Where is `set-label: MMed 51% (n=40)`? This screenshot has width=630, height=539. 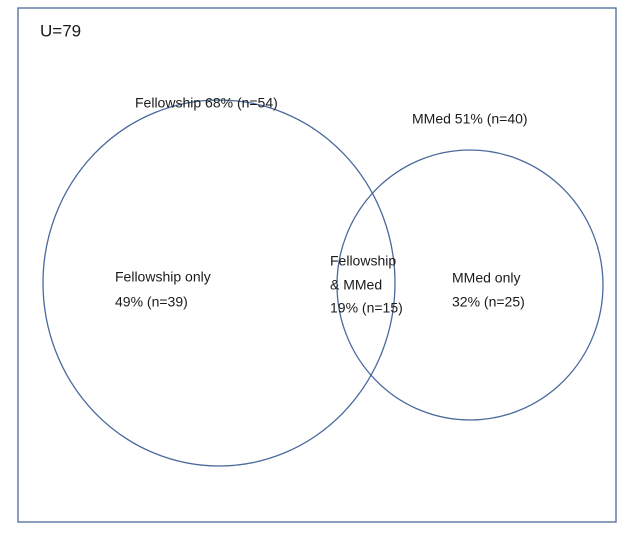
set-label: MMed 51% (n=40) is located at coordinates (470, 119).